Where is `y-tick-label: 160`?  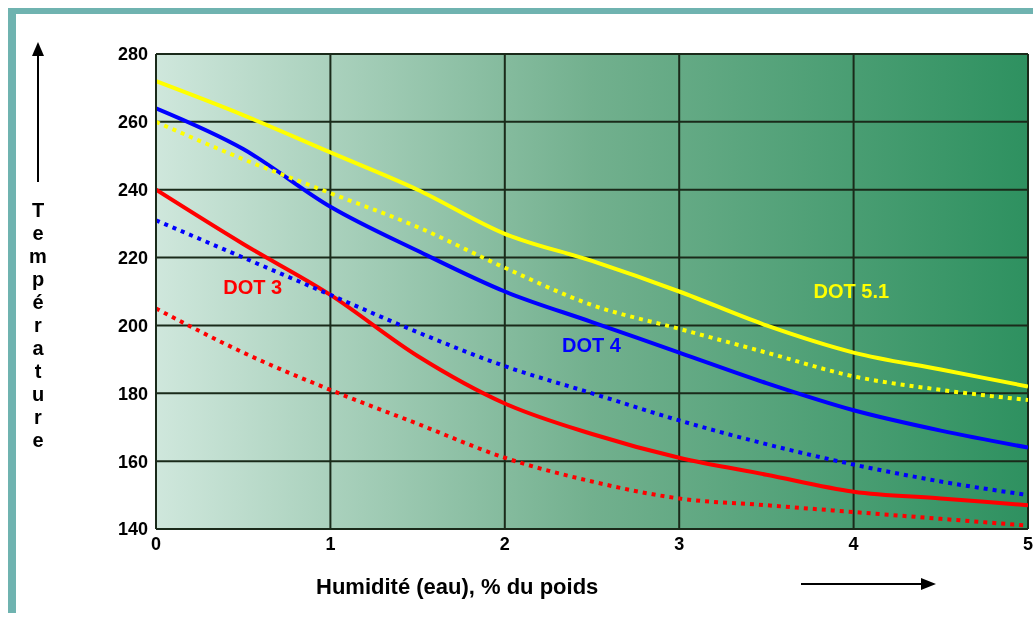 y-tick-label: 160 is located at coordinates (132, 461).